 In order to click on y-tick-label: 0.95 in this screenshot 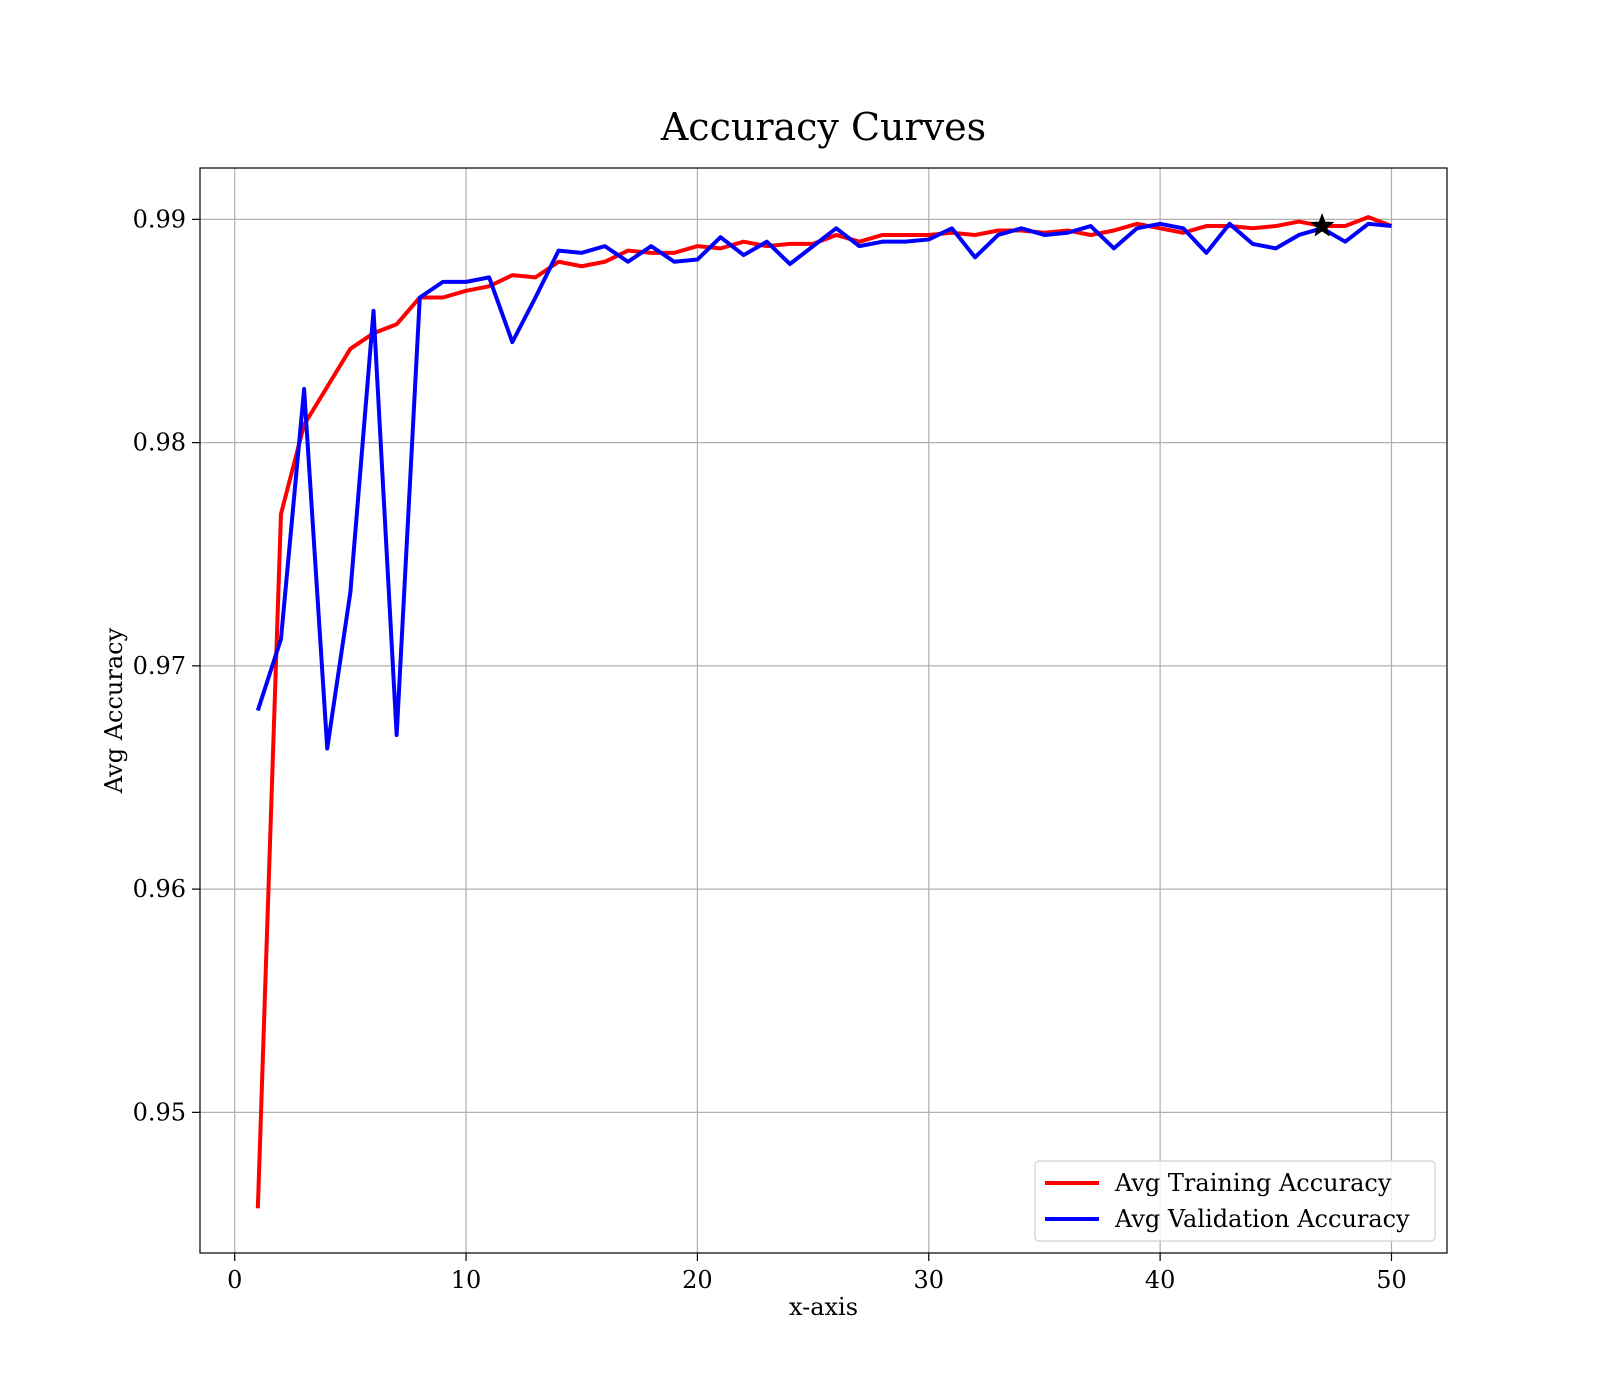, I will do `click(159, 1112)`.